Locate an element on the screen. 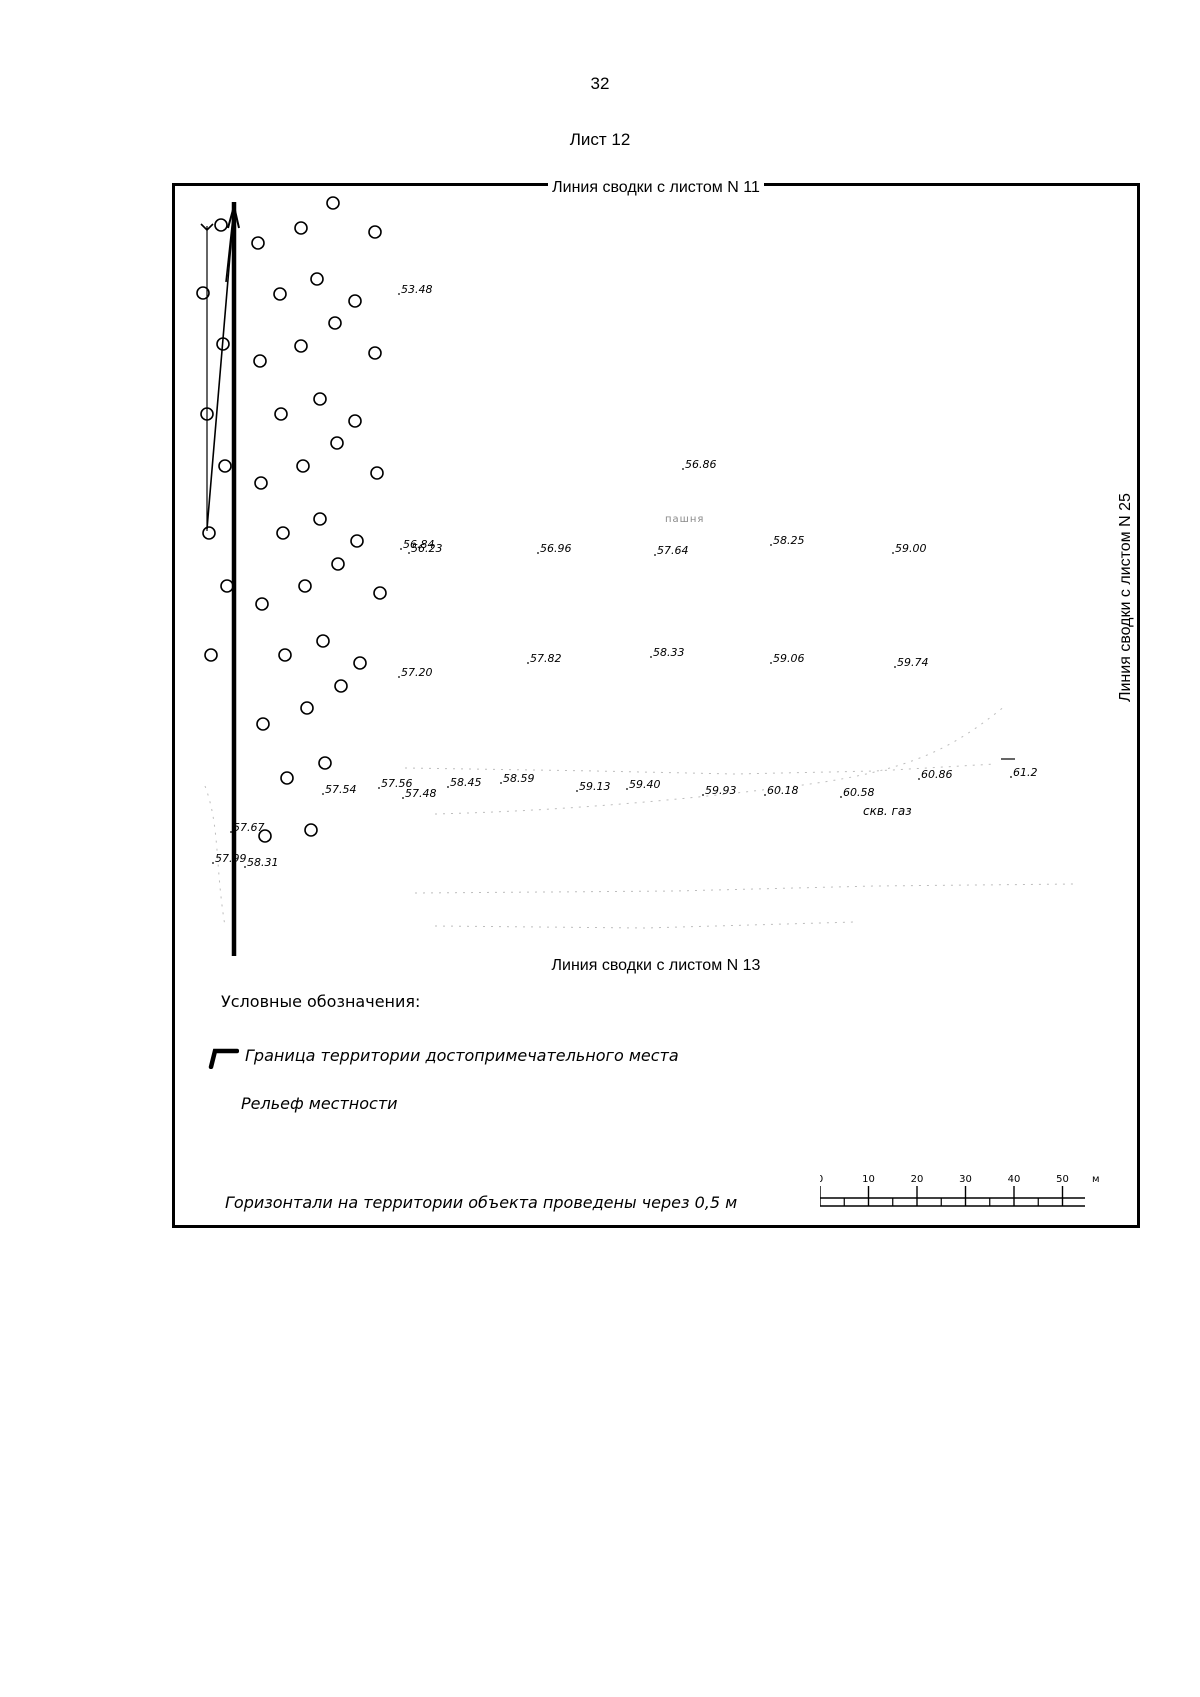 The image size is (1200, 1697). elevation-label-e27: 57.99 is located at coordinates (231, 858).